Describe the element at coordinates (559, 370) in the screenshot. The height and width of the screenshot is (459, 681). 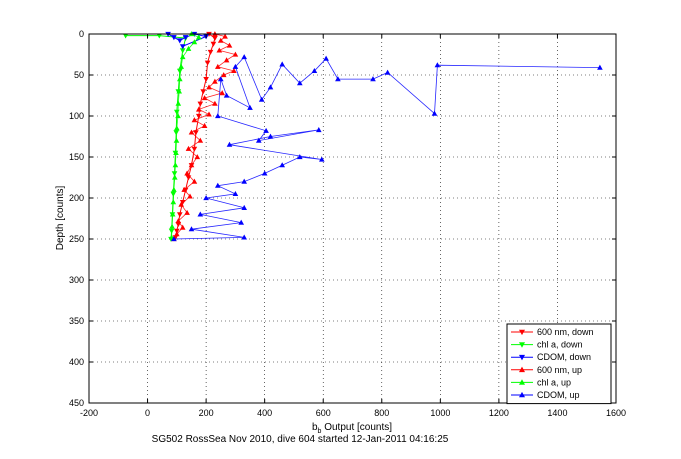
I see `legend-label: 600 nm, up` at that location.